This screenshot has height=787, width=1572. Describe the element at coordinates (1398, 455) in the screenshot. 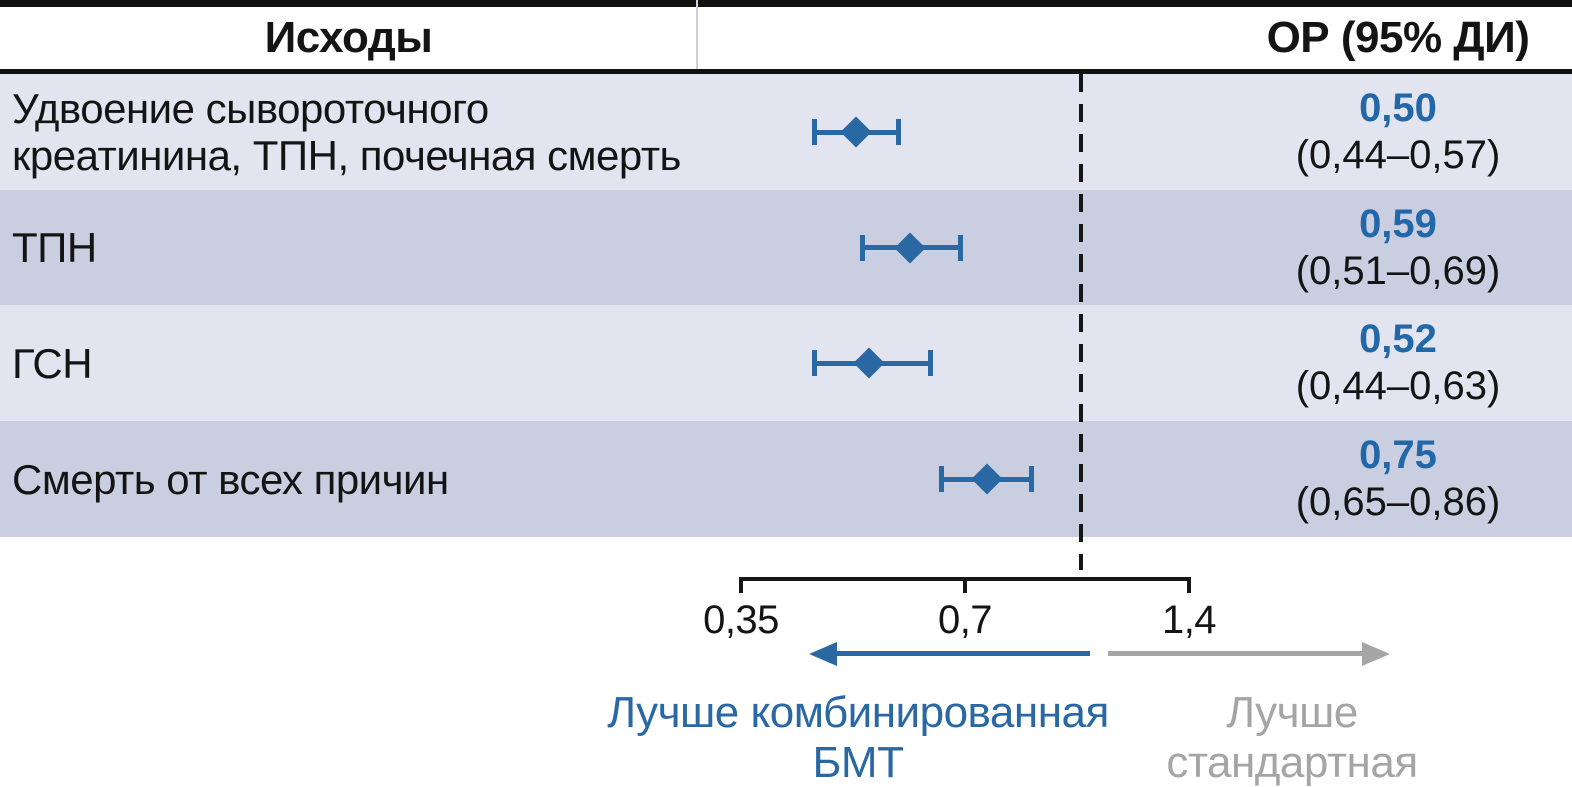

I see `or-value: 0,75` at that location.